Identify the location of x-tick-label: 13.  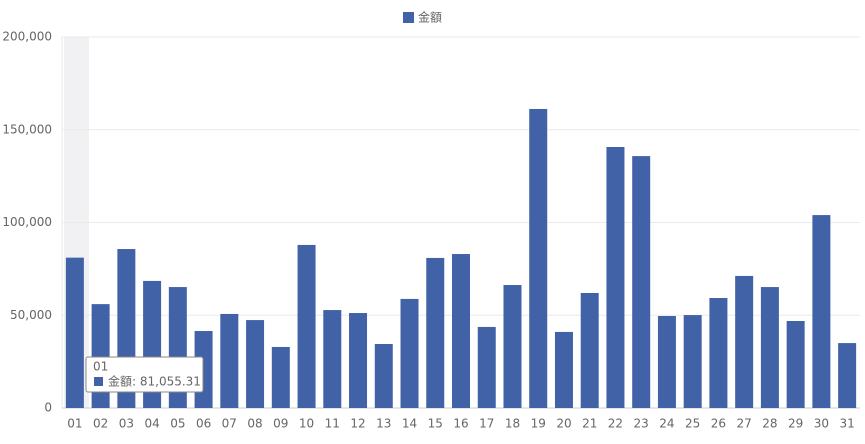
(383, 424).